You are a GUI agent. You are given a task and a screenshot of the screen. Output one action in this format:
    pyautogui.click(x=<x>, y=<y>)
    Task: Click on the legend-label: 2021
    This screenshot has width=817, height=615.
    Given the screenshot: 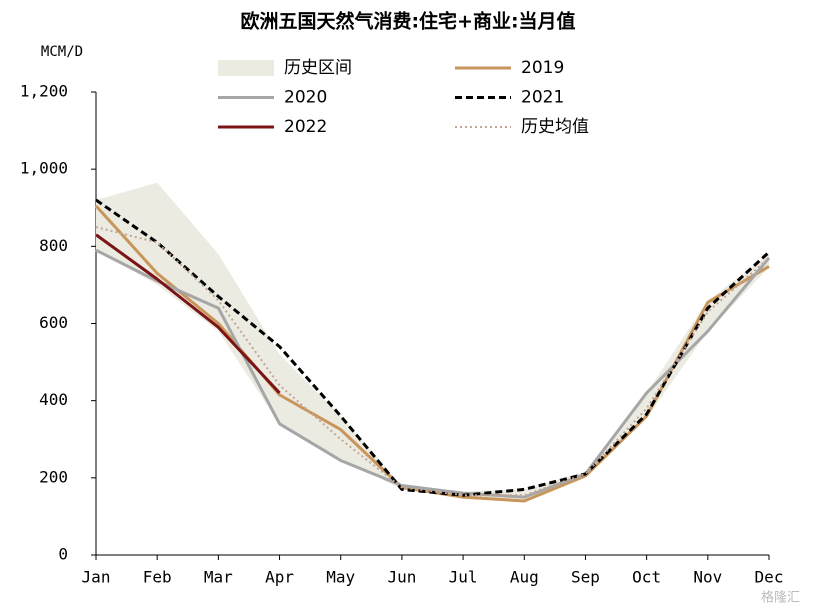 What is the action you would take?
    pyautogui.click(x=542, y=98)
    